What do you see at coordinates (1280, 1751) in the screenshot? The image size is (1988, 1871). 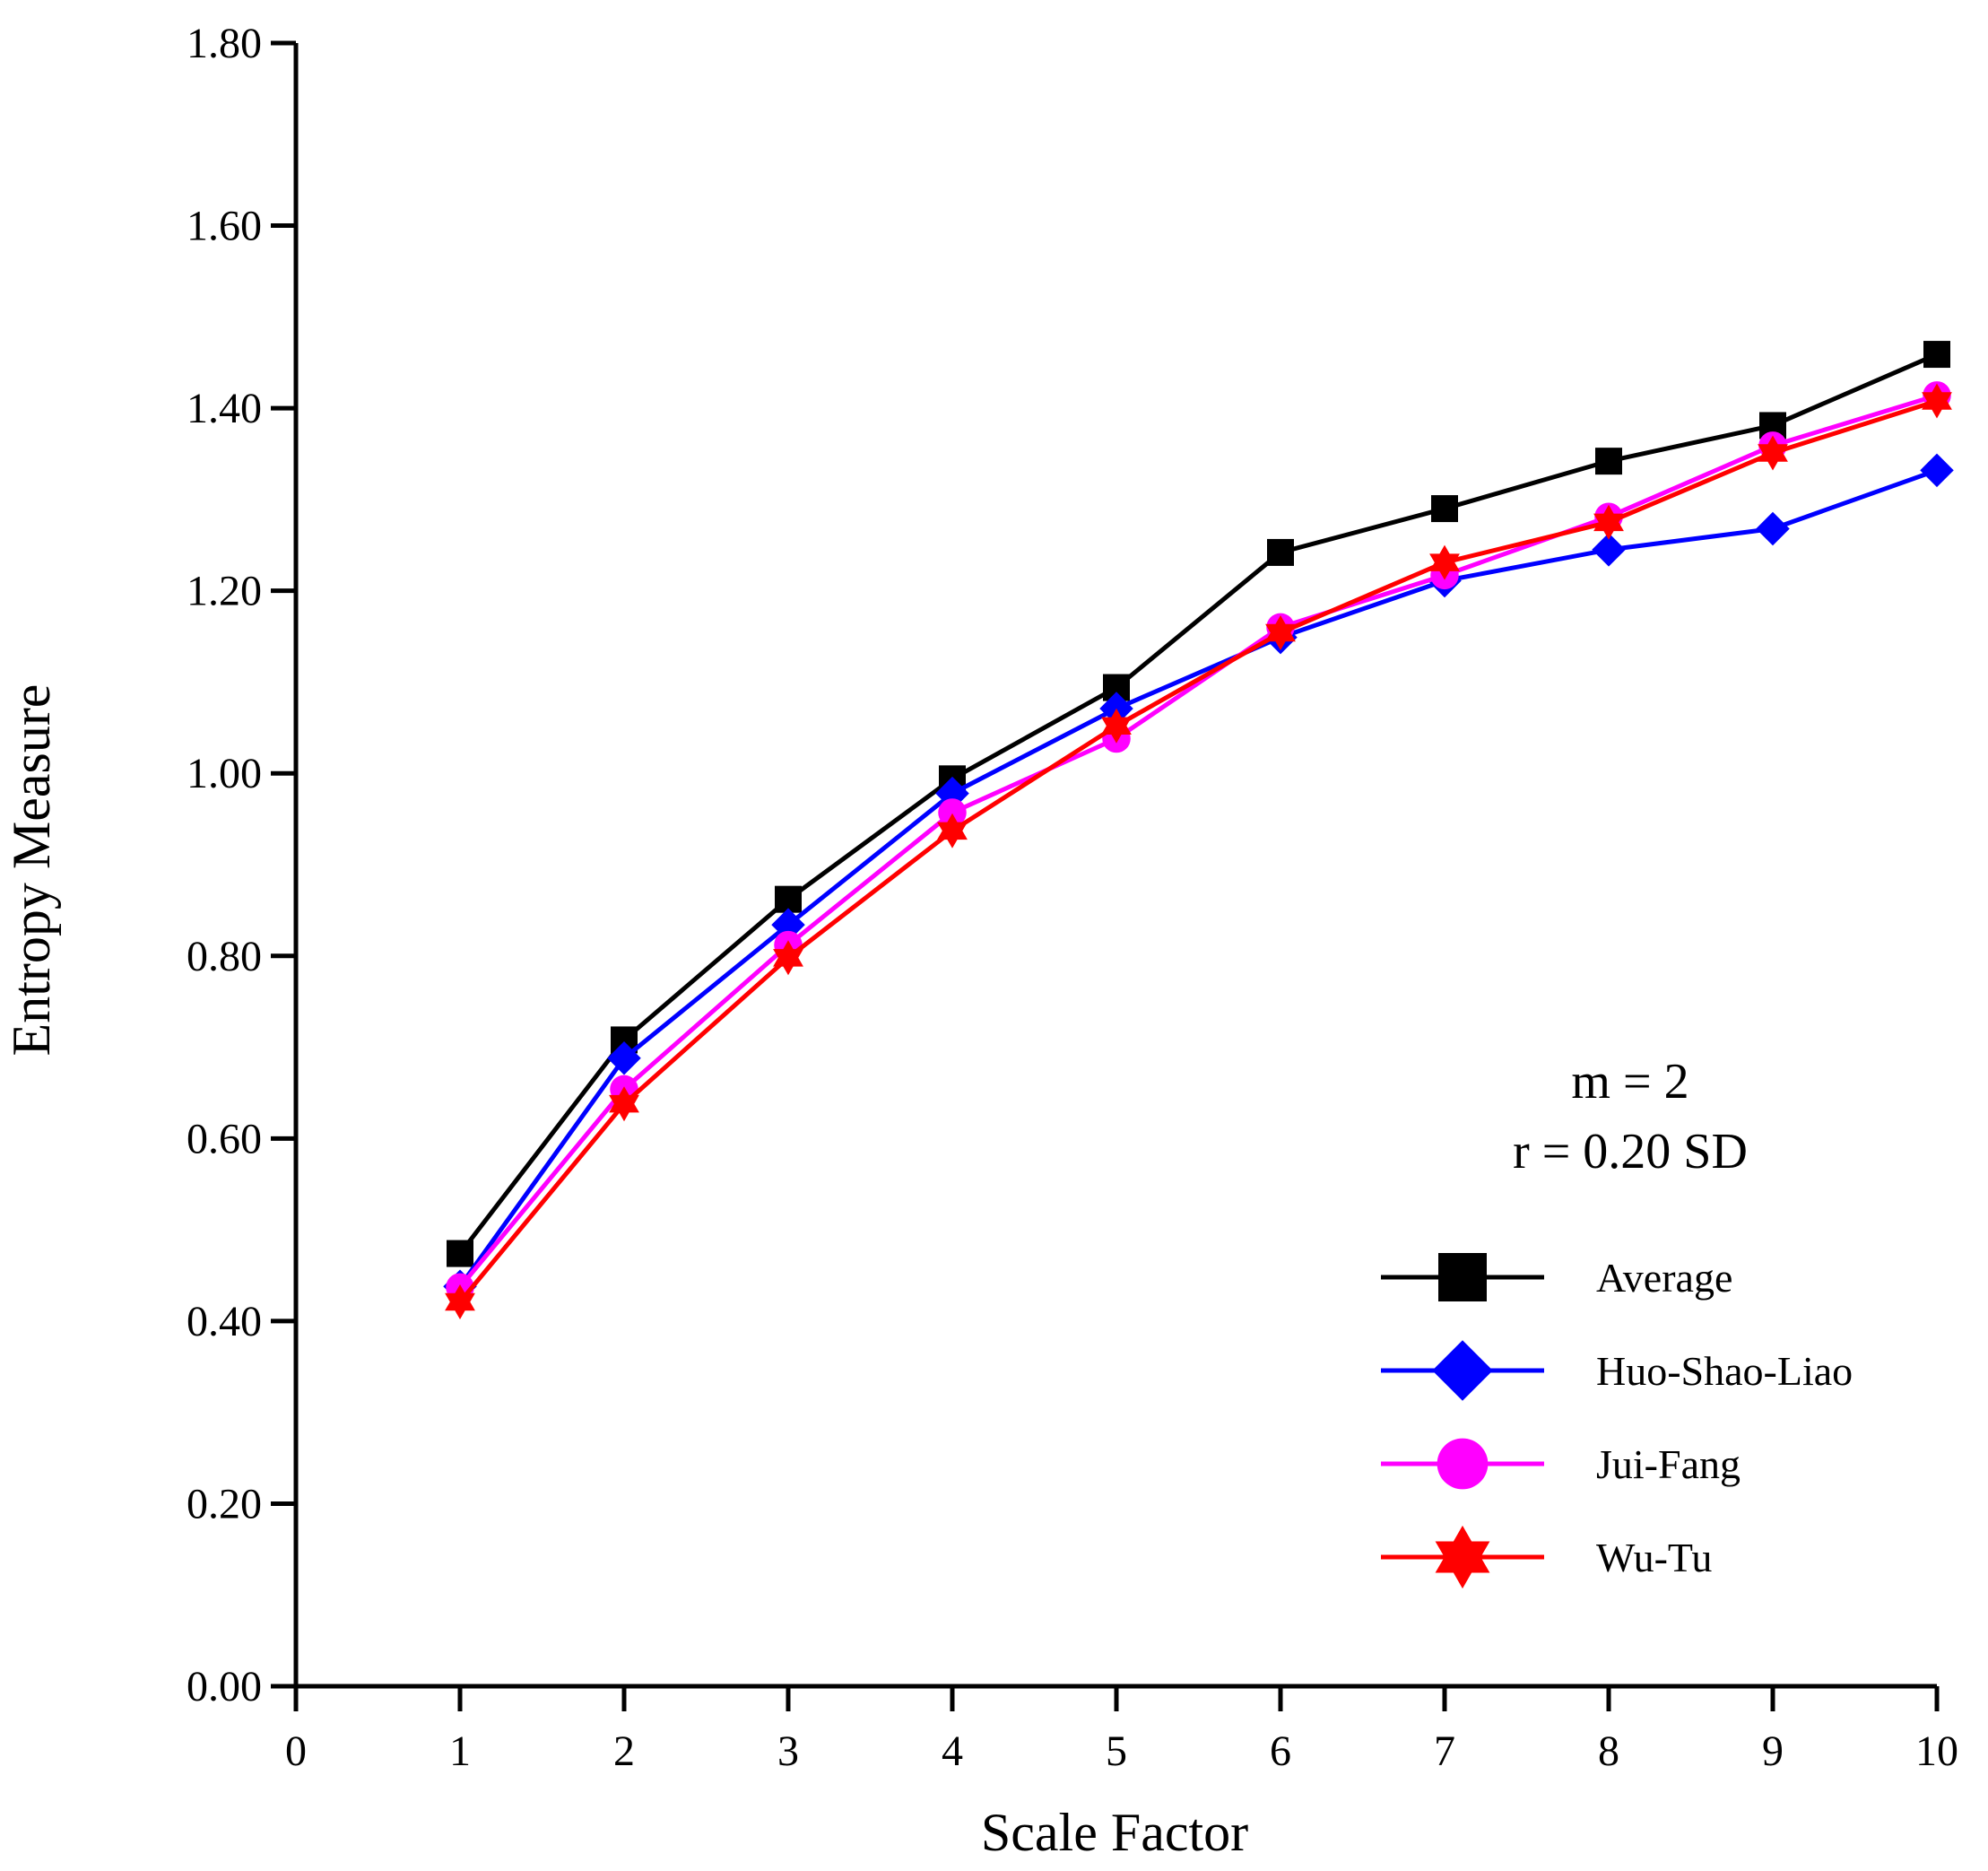 I see `x-tick-label: 6` at bounding box center [1280, 1751].